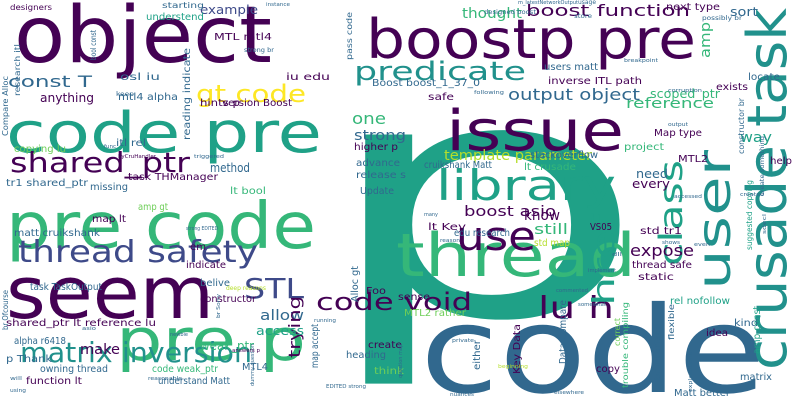  I want to click on cloud-word: br interface, so click(657, 352).